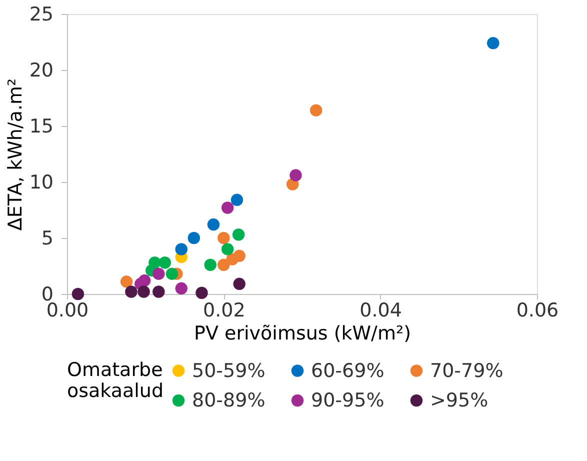  Describe the element at coordinates (467, 371) in the screenshot. I see `legend-label: 70-79%` at that location.